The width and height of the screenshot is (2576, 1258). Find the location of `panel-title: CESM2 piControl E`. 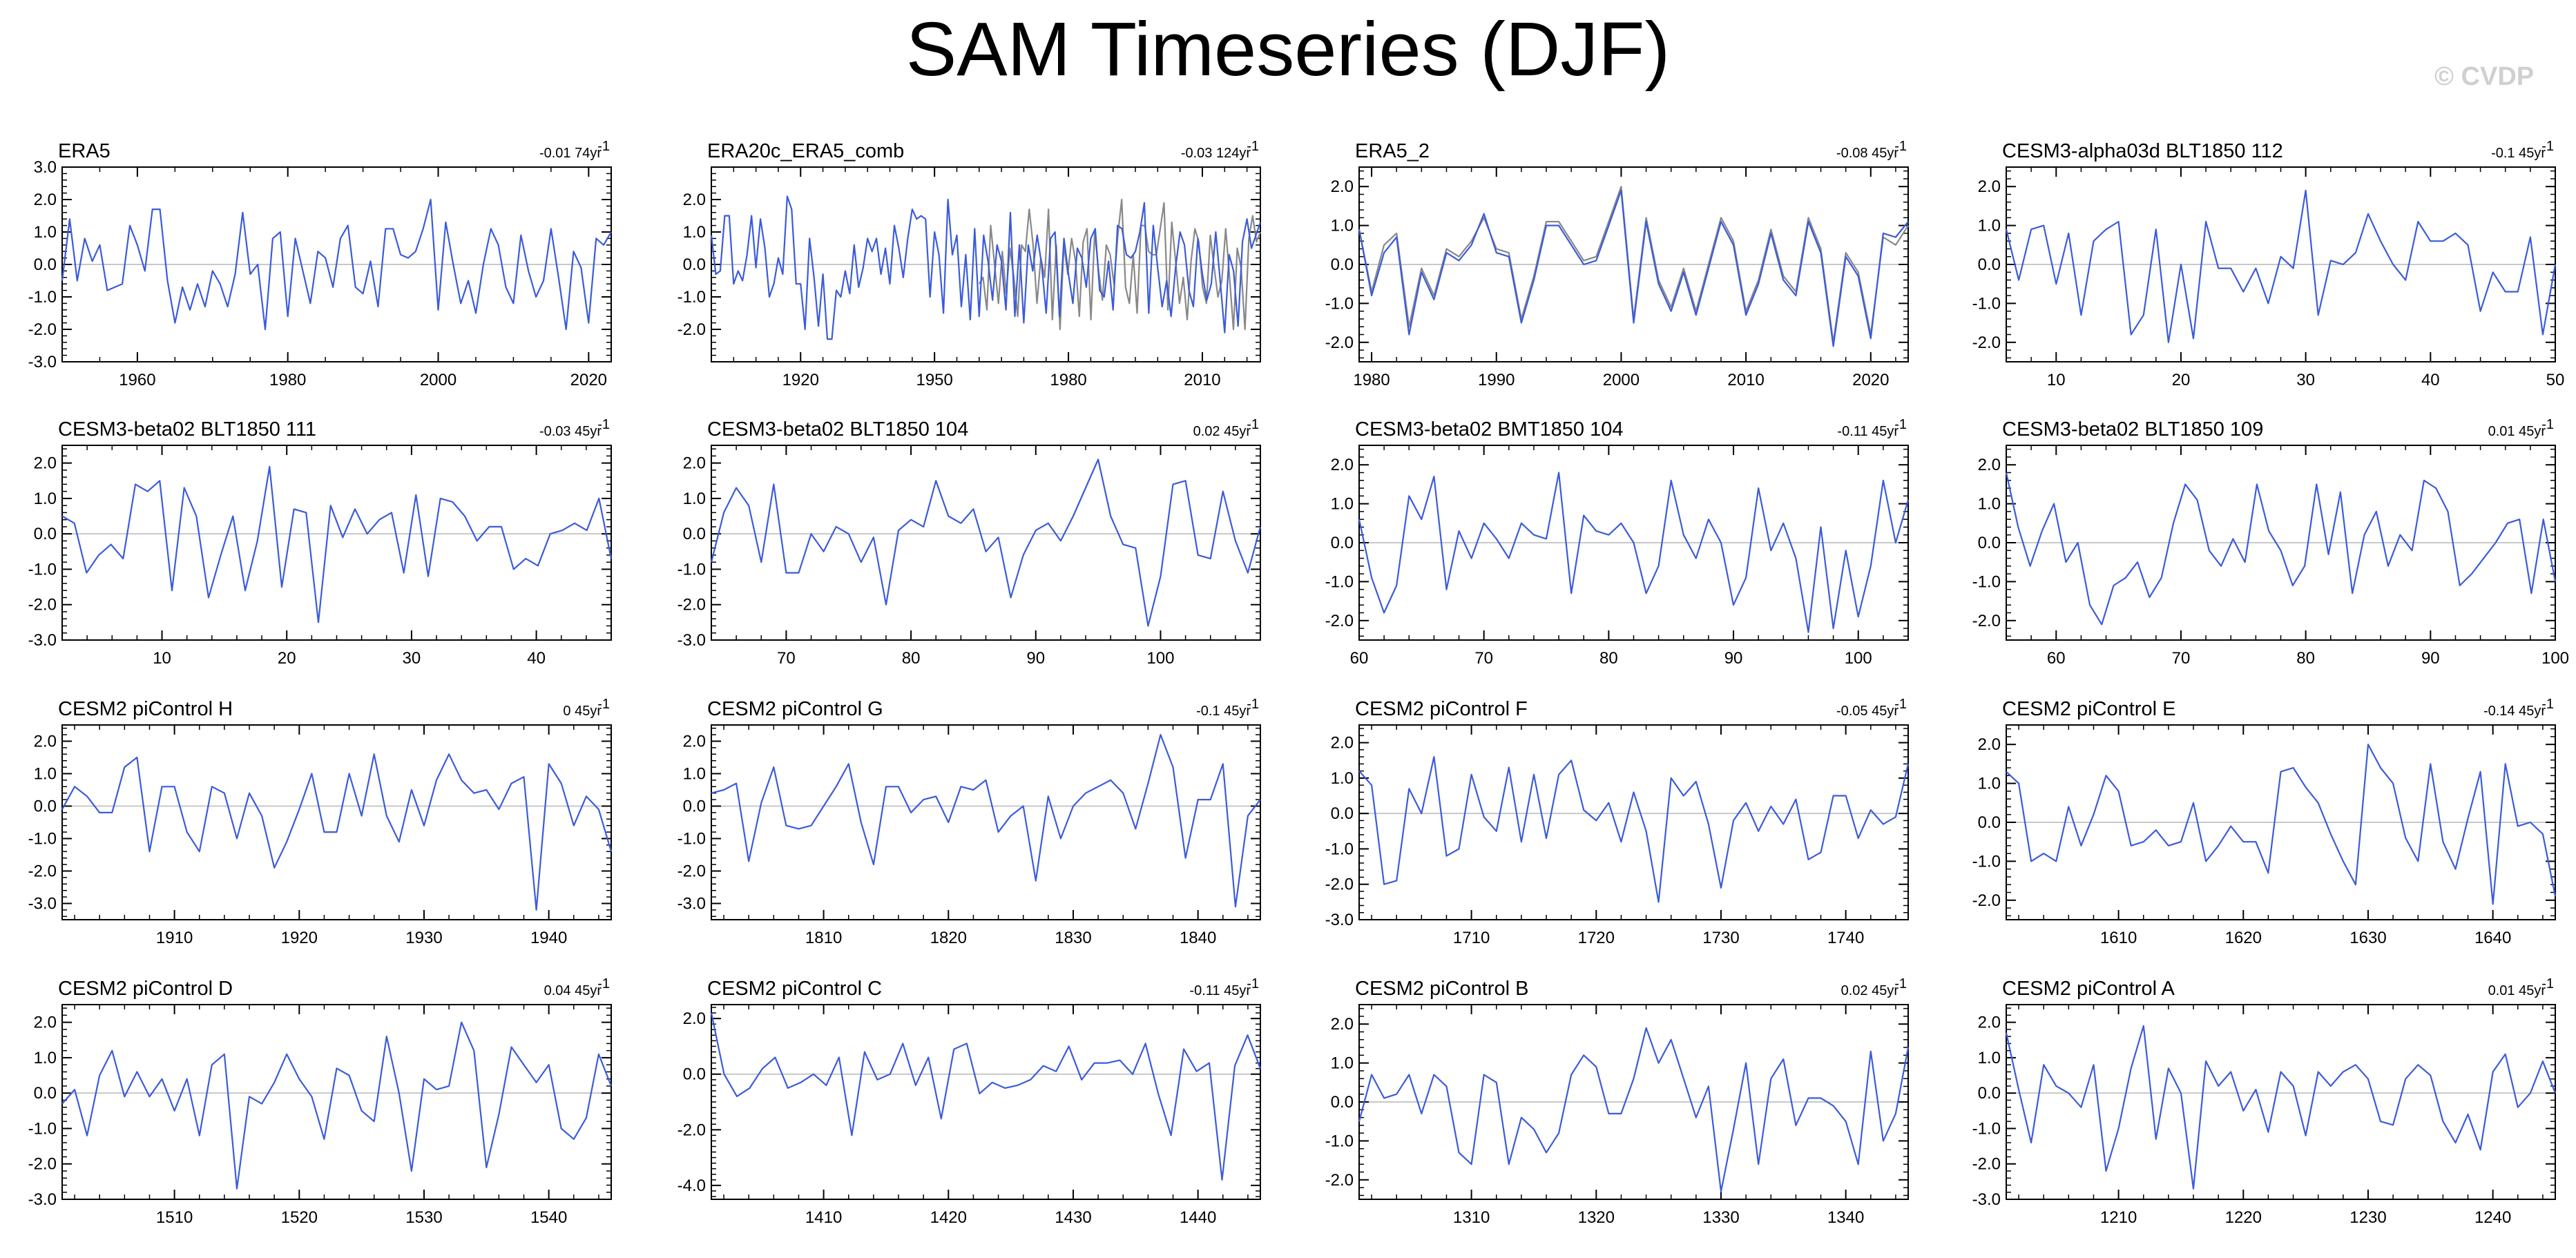

panel-title: CESM2 piControl E is located at coordinates (2088, 709).